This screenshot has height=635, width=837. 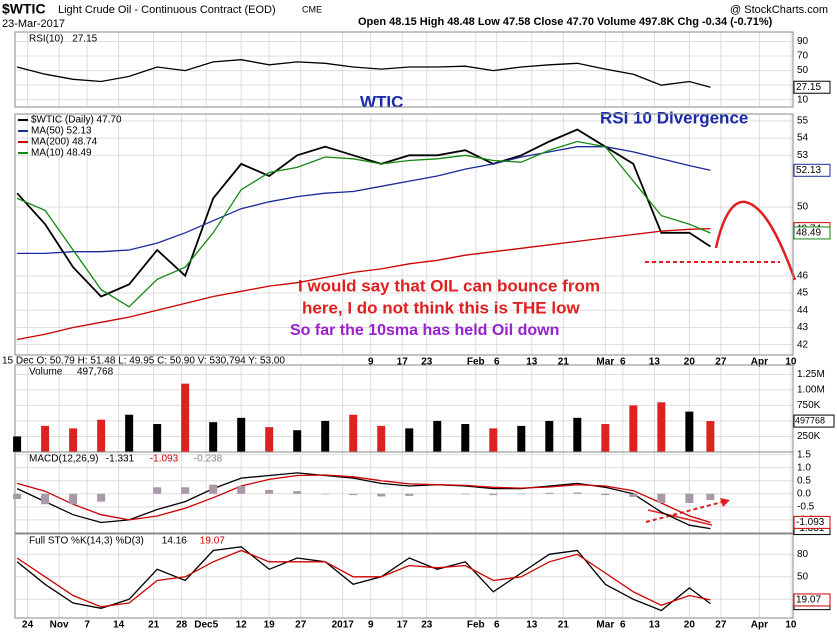 I want to click on panel-title: Full STO %K(14,3) %D(3), so click(x=86, y=541).